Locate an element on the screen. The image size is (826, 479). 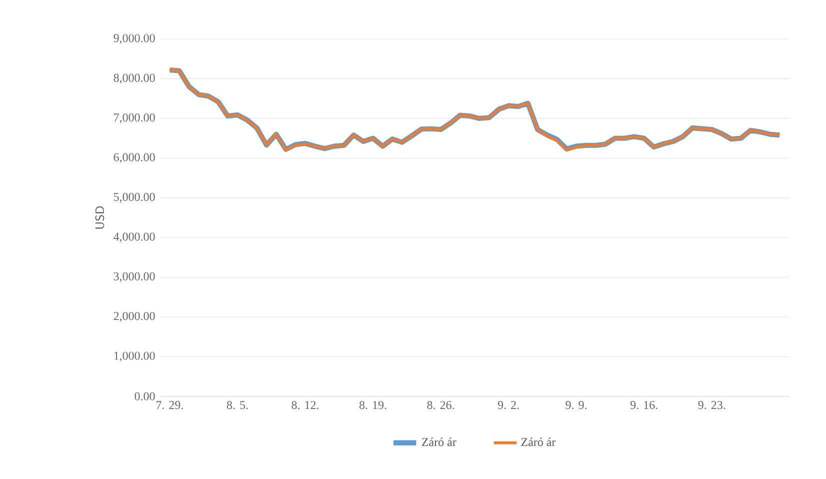
y-tick-label: 2,000.00 is located at coordinates (134, 317).